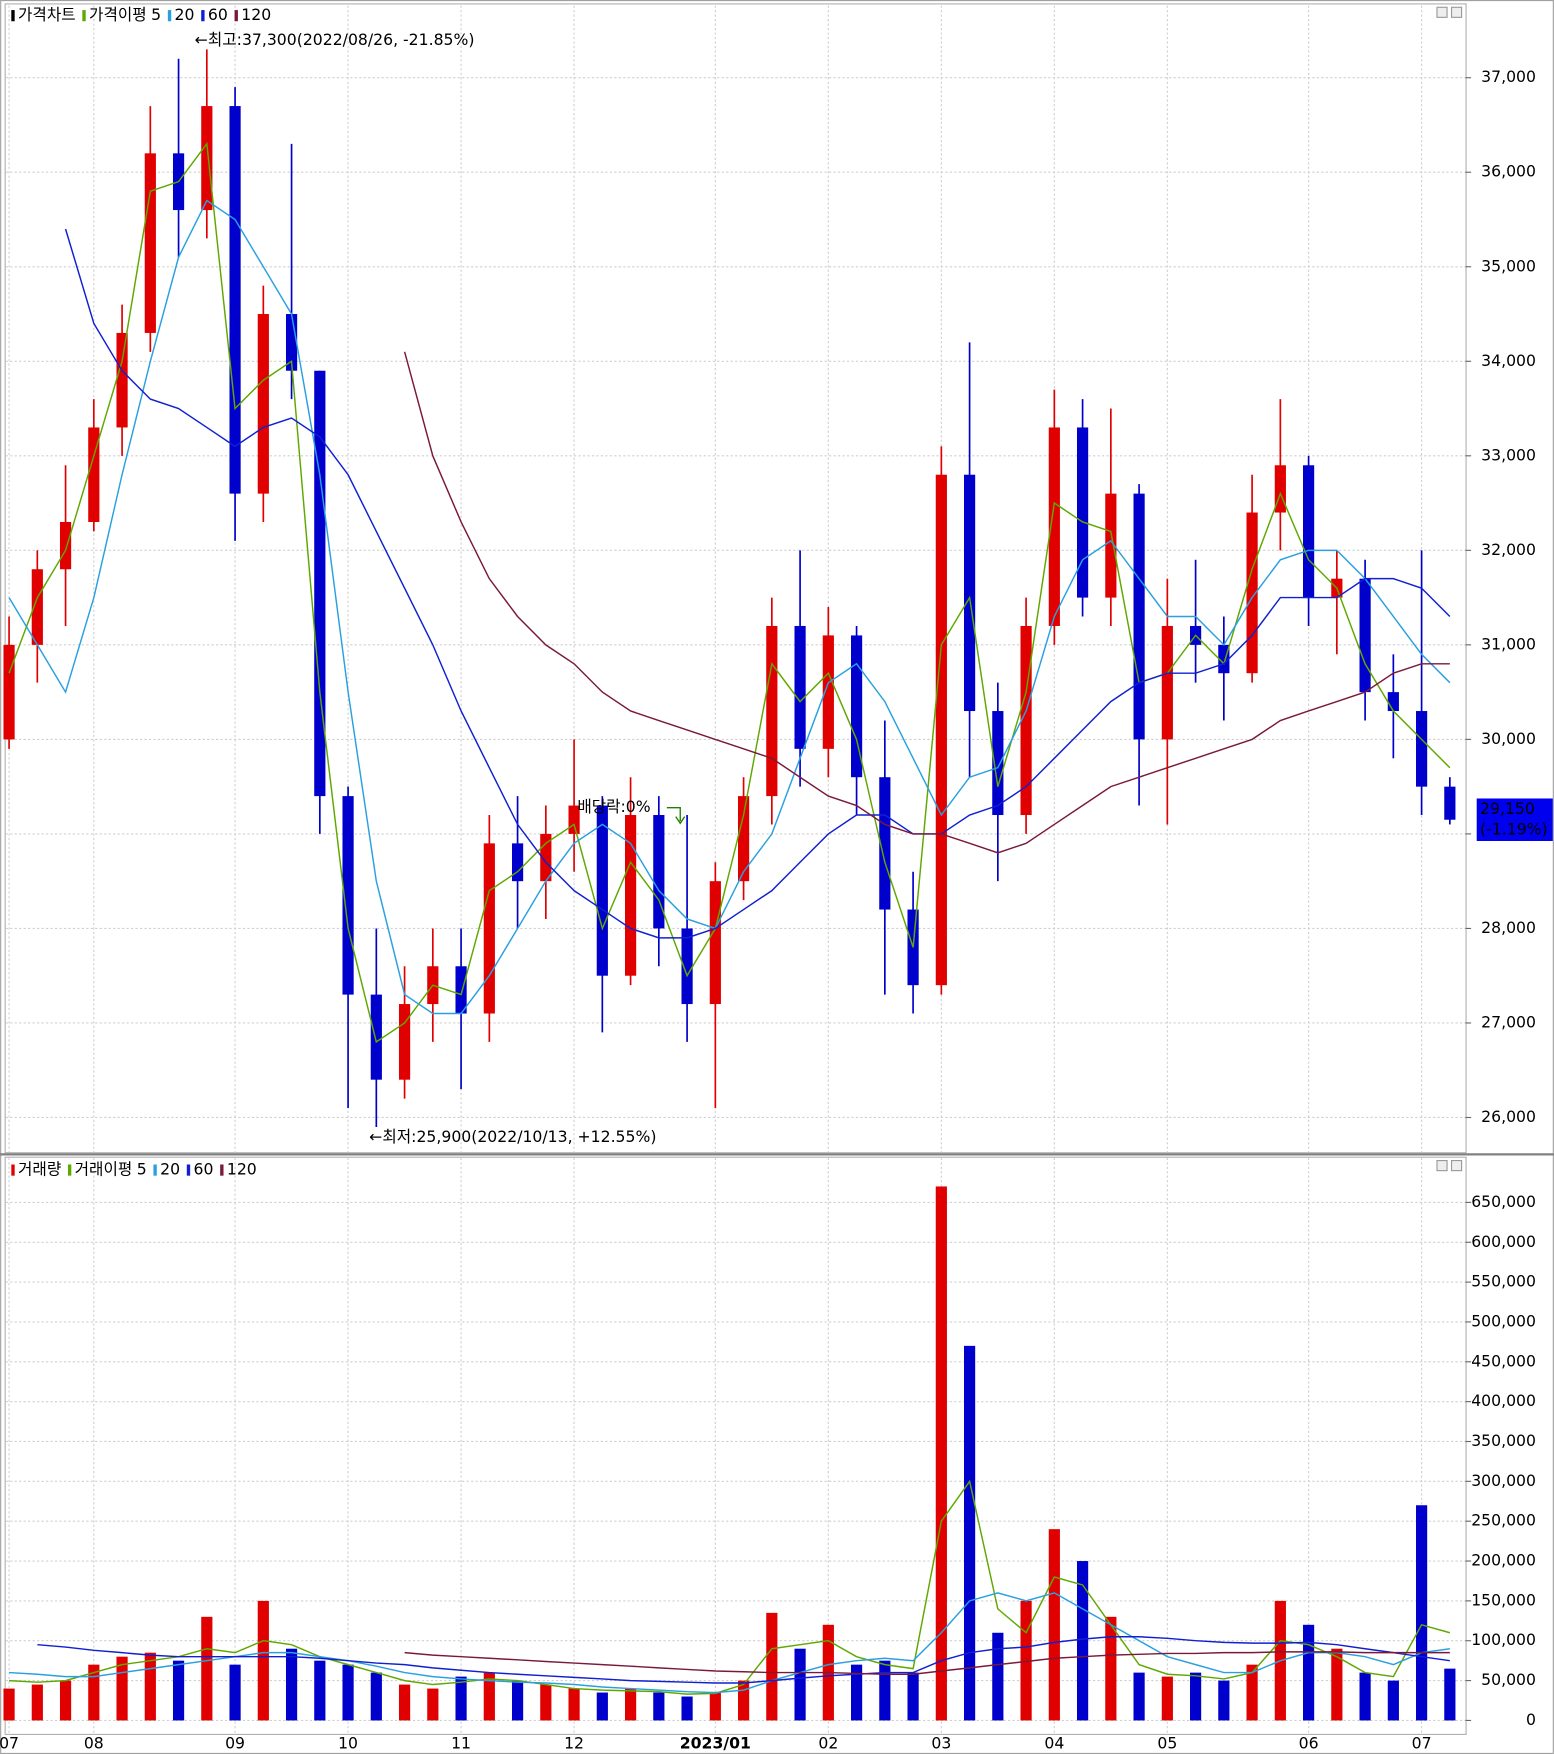  I want to click on x-tick-label: 10, so click(348, 1742).